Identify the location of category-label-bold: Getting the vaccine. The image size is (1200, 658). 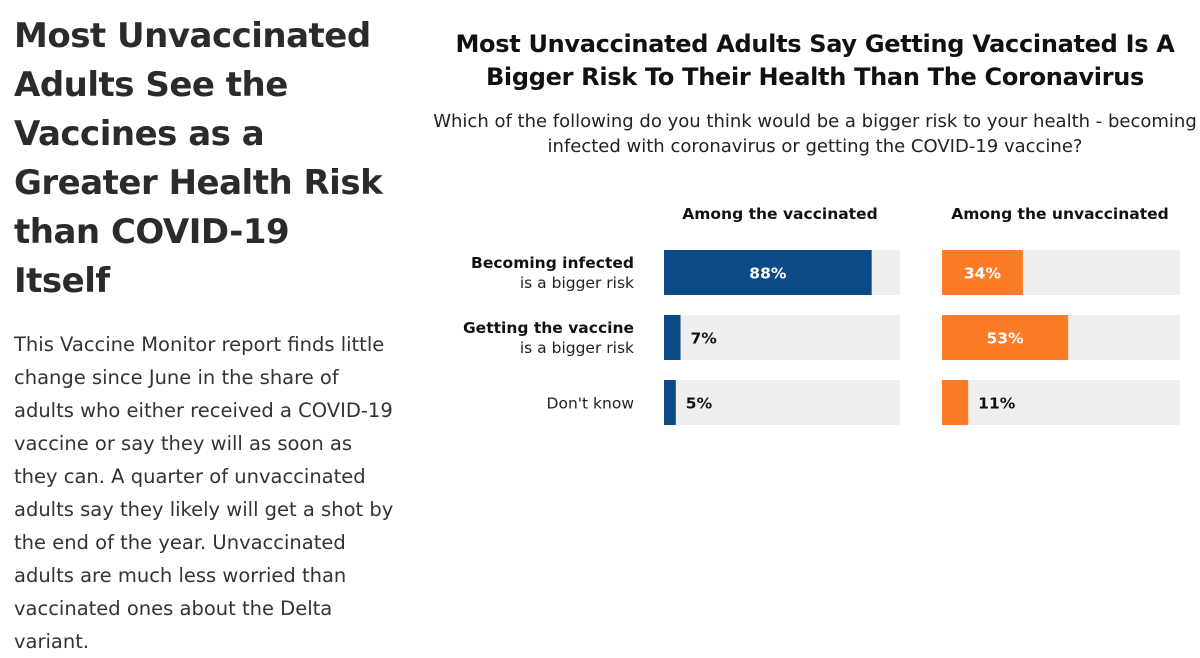
(548, 328).